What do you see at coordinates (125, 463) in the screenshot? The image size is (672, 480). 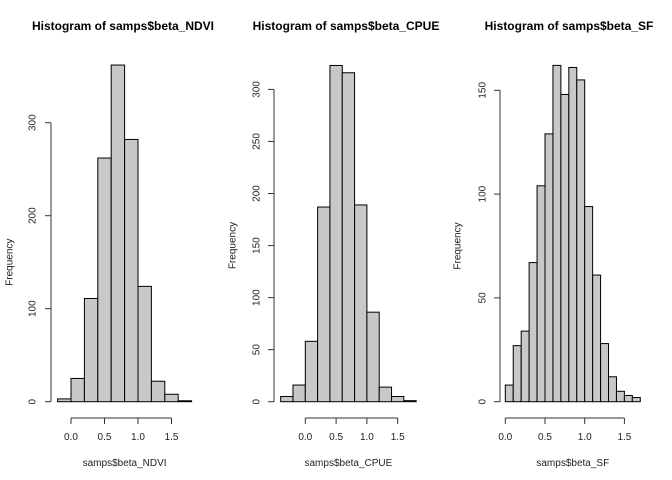 I see `x-axis-label: samps$beta_NDVI` at bounding box center [125, 463].